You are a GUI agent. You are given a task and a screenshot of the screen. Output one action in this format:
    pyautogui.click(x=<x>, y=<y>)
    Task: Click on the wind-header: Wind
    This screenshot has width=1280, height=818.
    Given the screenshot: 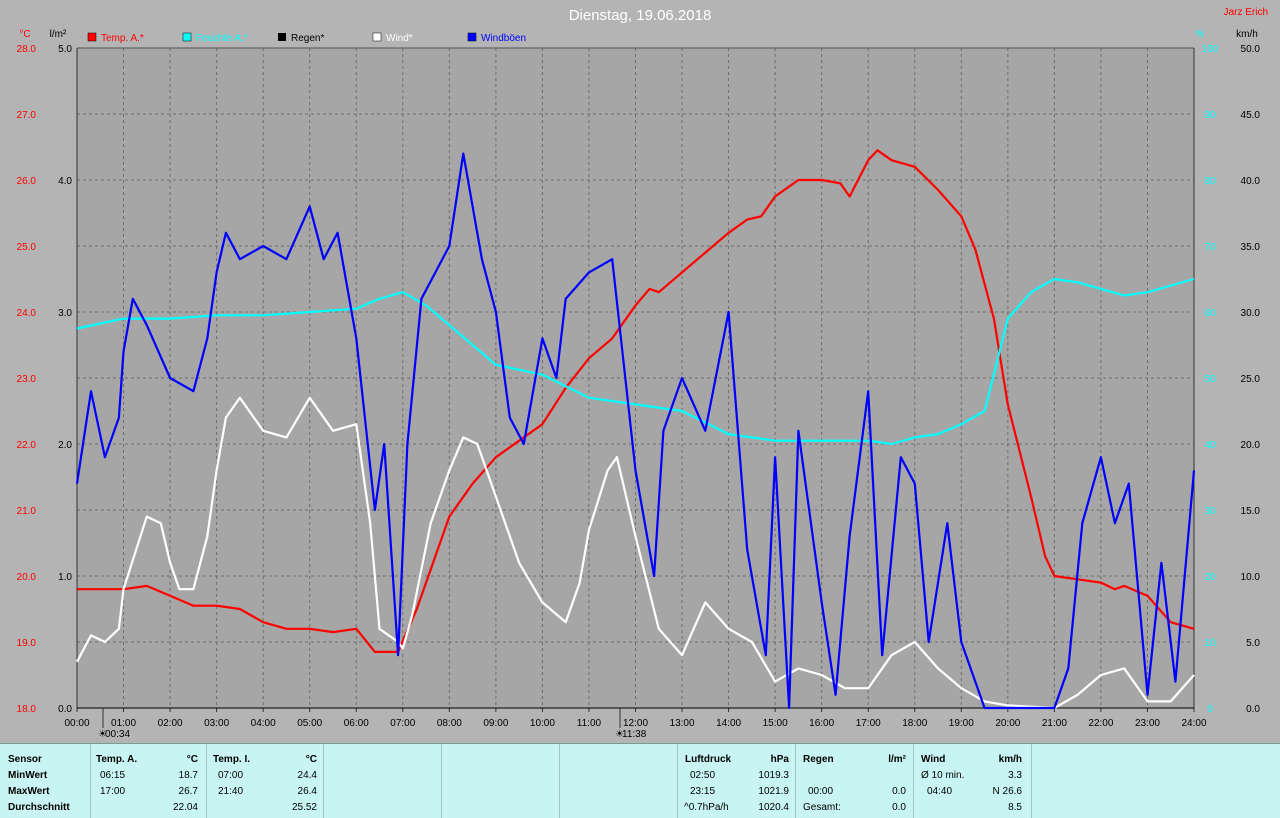 What is the action you would take?
    pyautogui.click(x=933, y=759)
    